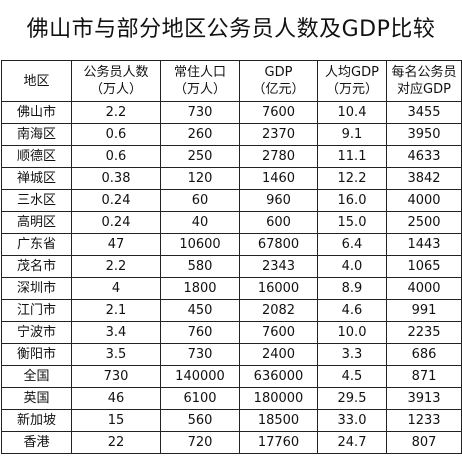 The height and width of the screenshot is (463, 462). What do you see at coordinates (352, 442) in the screenshot?
I see `cell-gdp-per-capita: 24.7` at bounding box center [352, 442].